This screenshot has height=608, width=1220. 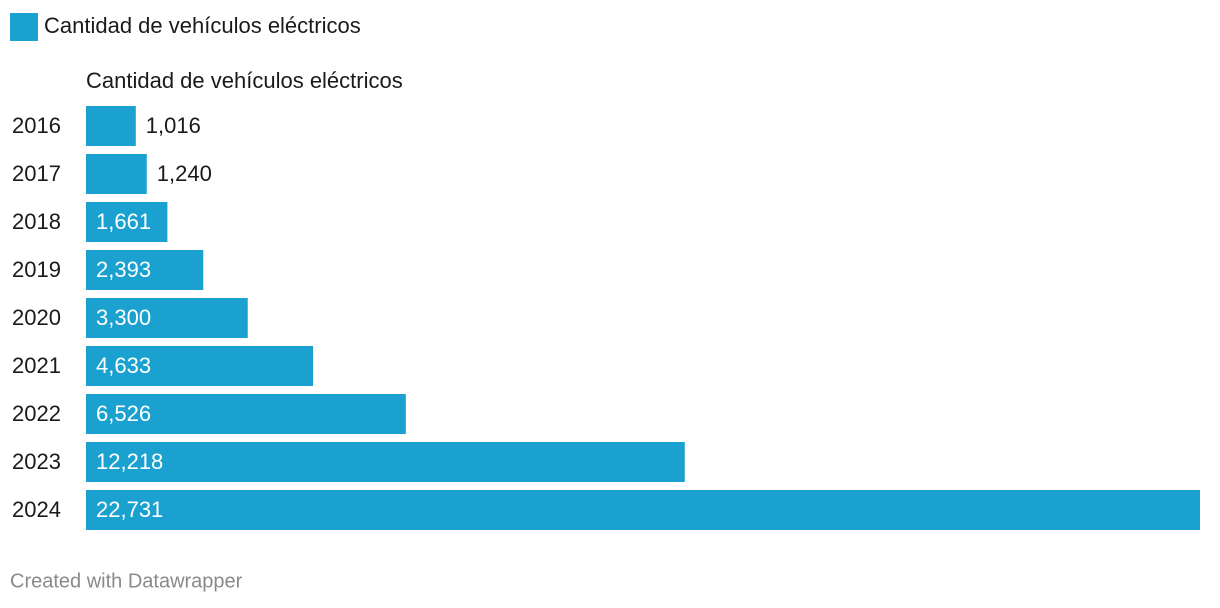 I want to click on value-label: 2,393, so click(x=123, y=269).